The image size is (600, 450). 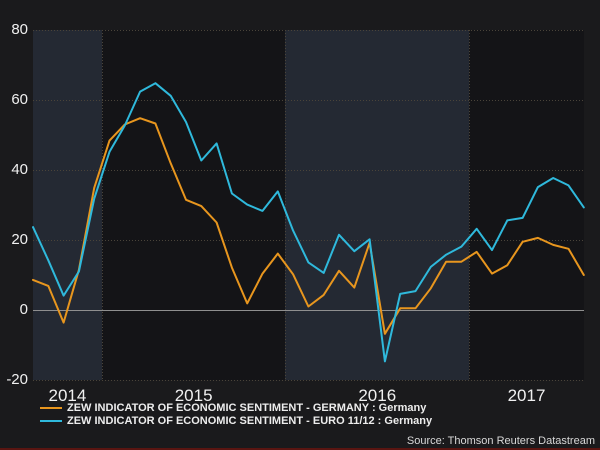 I want to click on source-note: Source: Thomson Reuters Datastream, so click(x=500, y=441).